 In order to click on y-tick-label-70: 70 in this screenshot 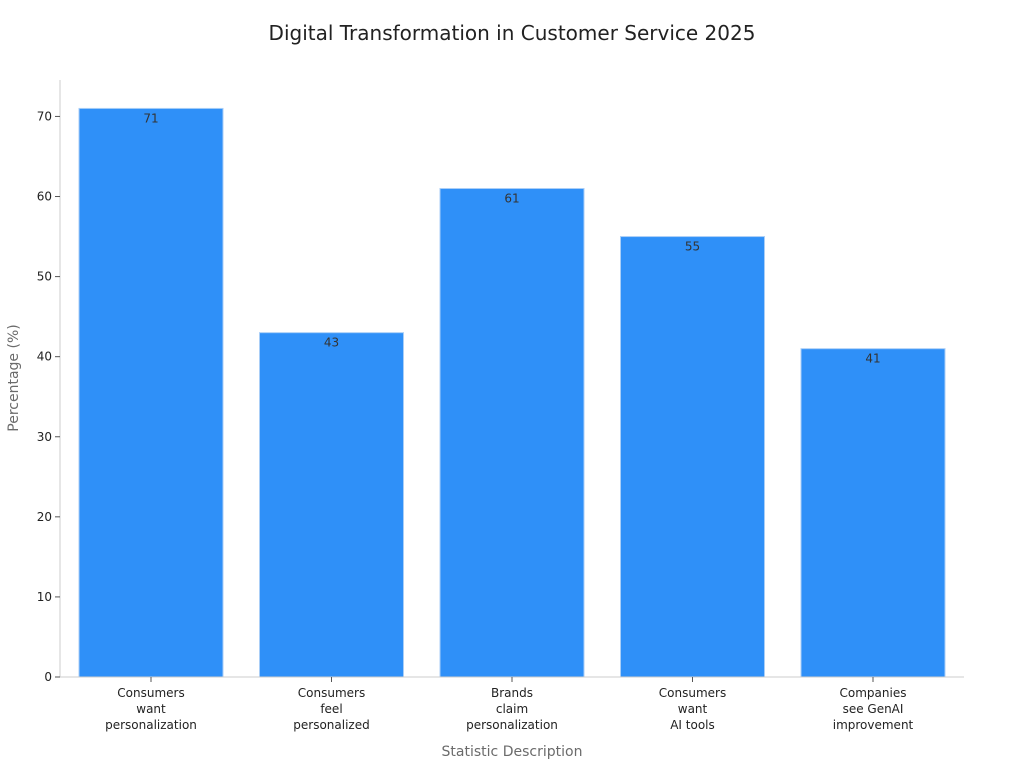, I will do `click(44, 116)`.